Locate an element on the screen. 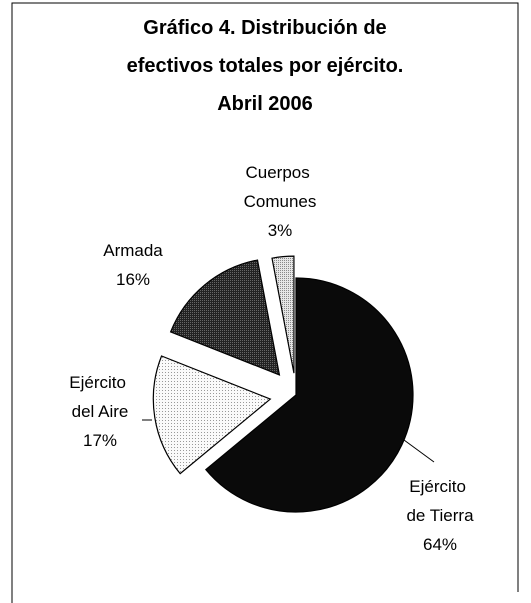 This screenshot has width=531, height=603. slice-label: Cuerpos Comunes is located at coordinates (280, 187).